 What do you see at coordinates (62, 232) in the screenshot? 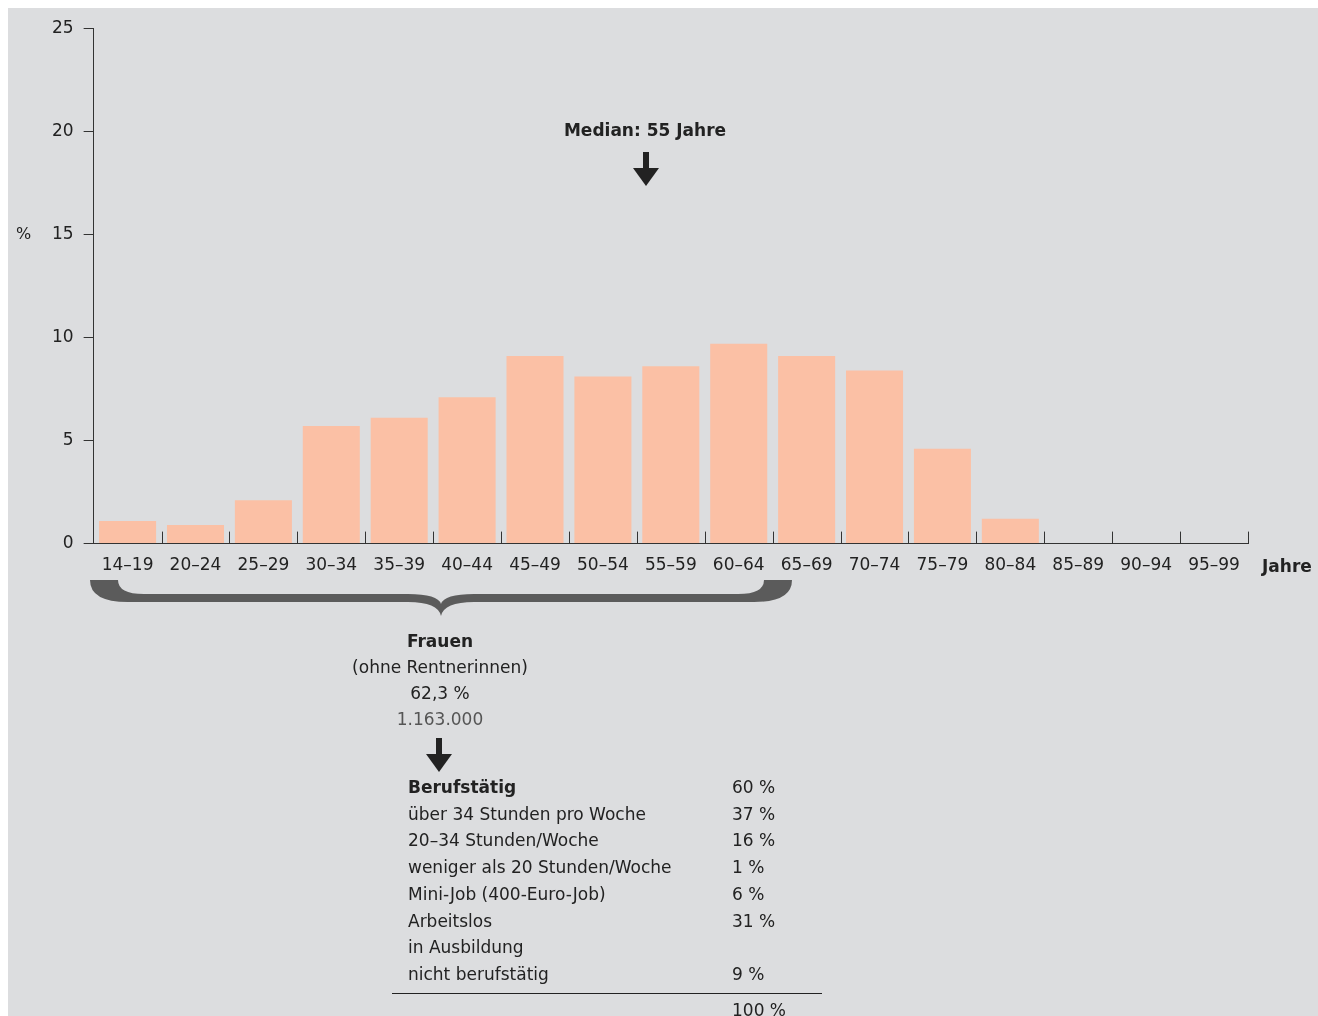
I see `y-tick-label: 15` at bounding box center [62, 232].